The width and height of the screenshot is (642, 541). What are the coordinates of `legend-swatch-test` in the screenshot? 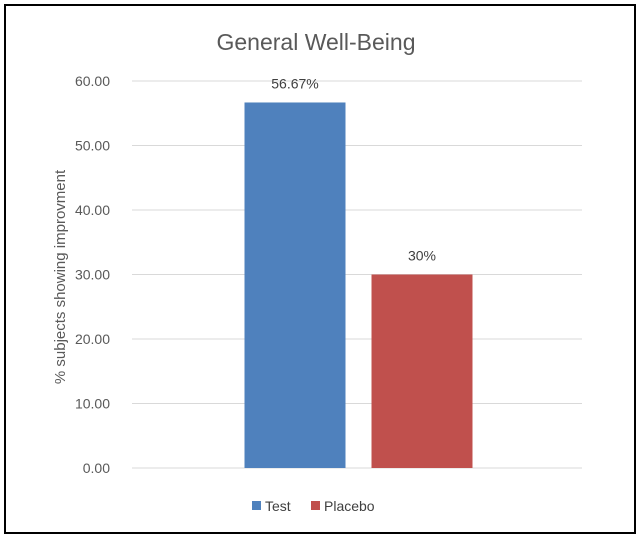 It's located at (256, 505).